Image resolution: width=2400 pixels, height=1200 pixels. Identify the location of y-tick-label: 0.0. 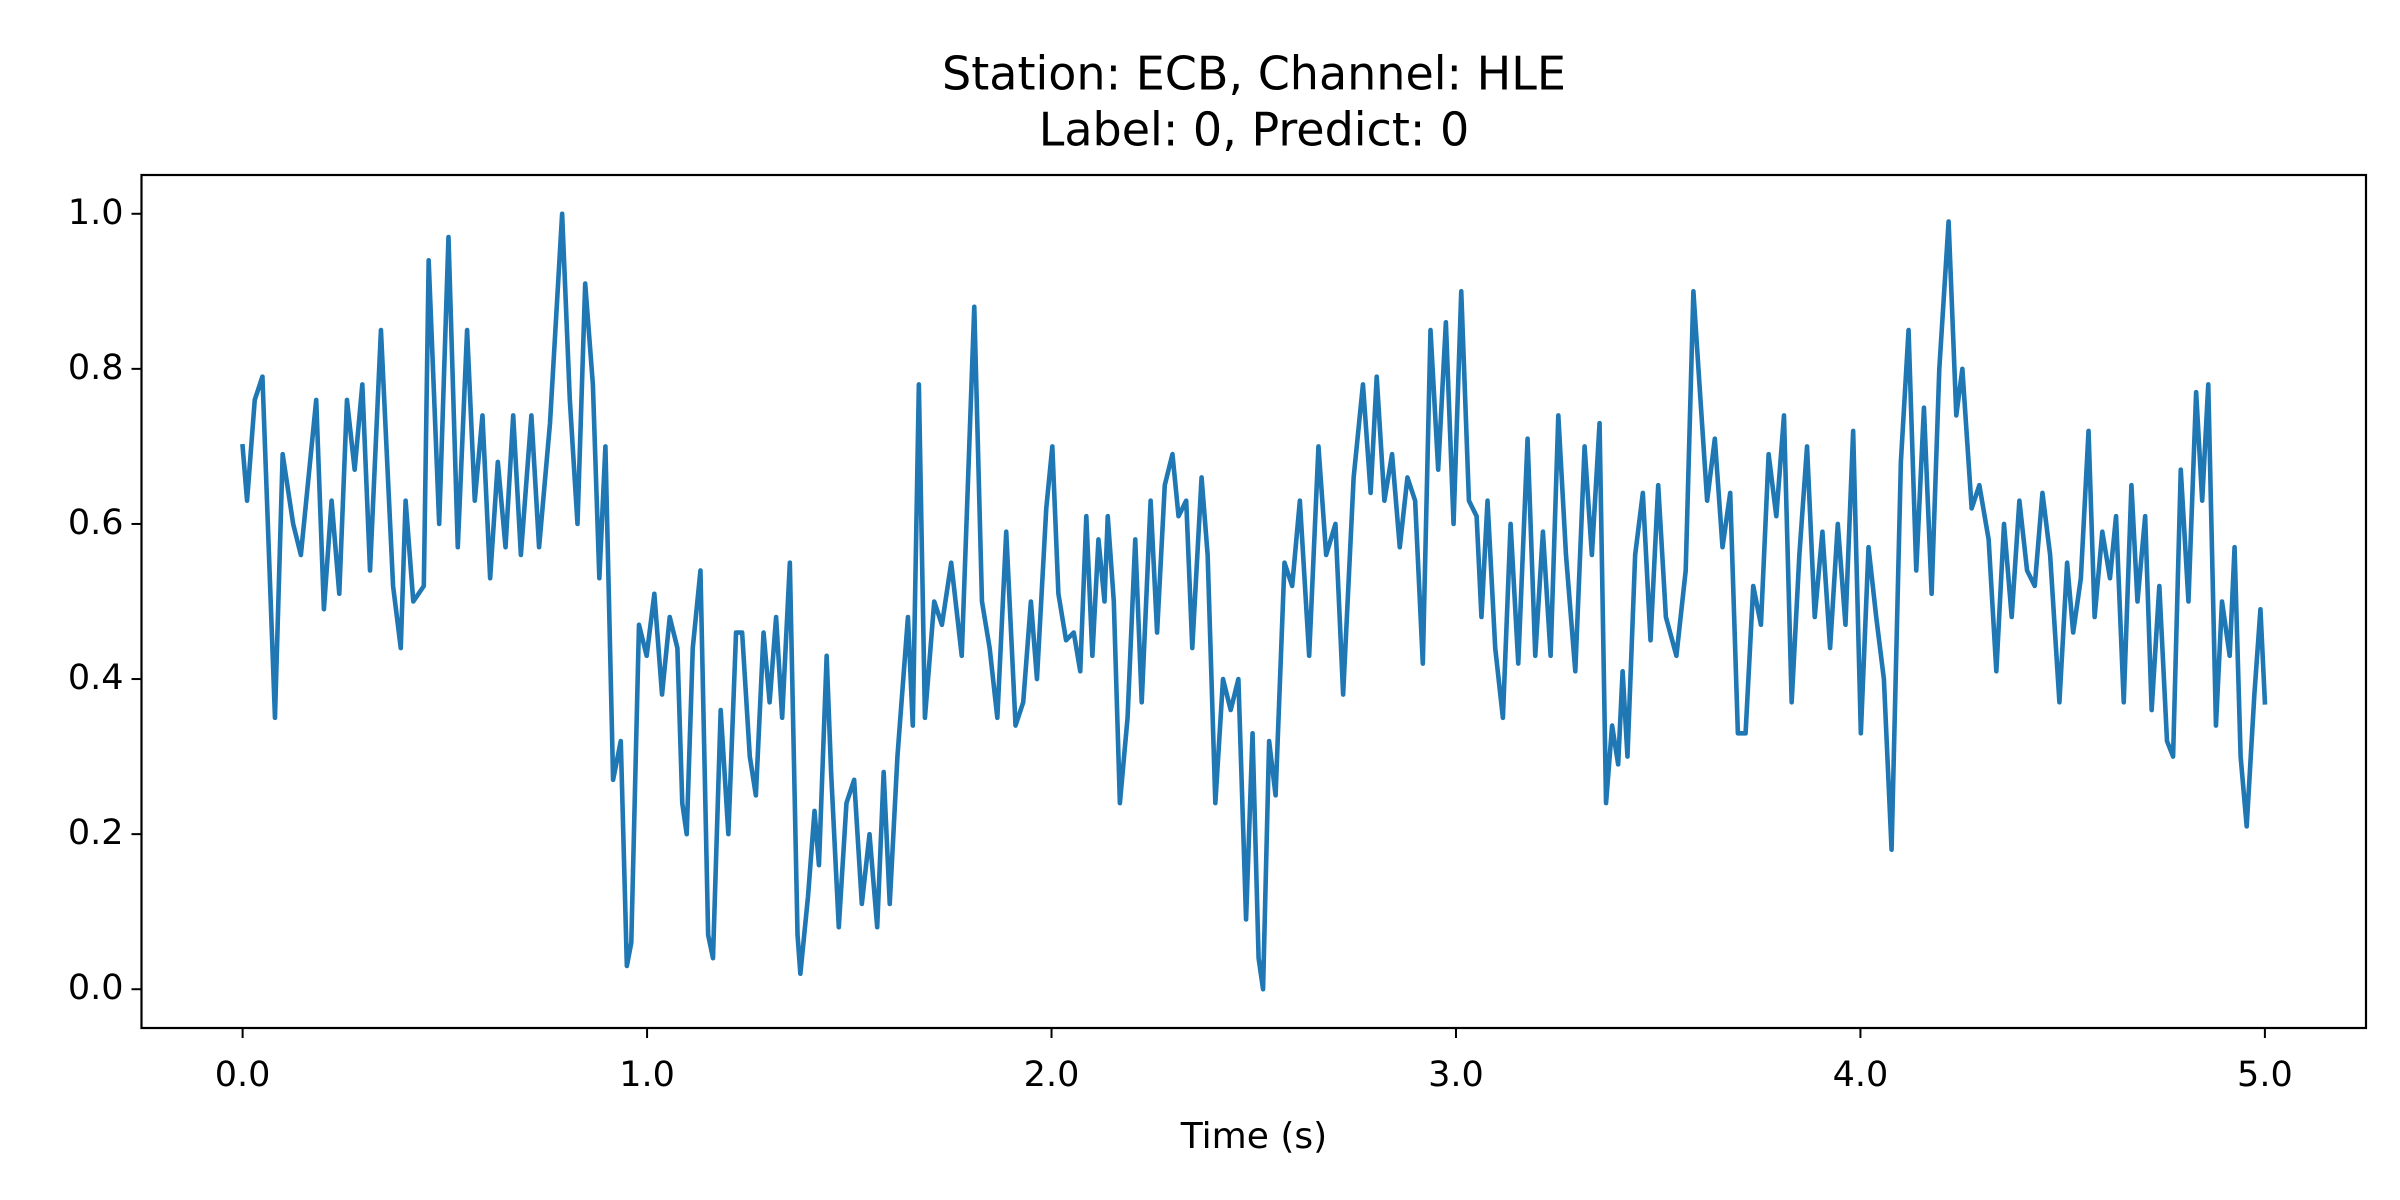
(96, 988).